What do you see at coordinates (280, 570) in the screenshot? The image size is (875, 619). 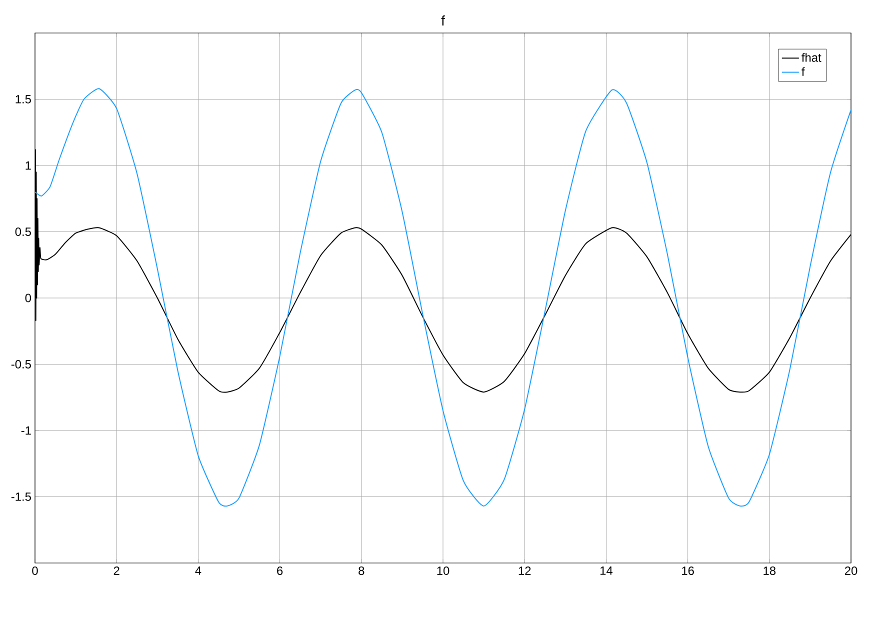 I see `x-tick-label: 6` at bounding box center [280, 570].